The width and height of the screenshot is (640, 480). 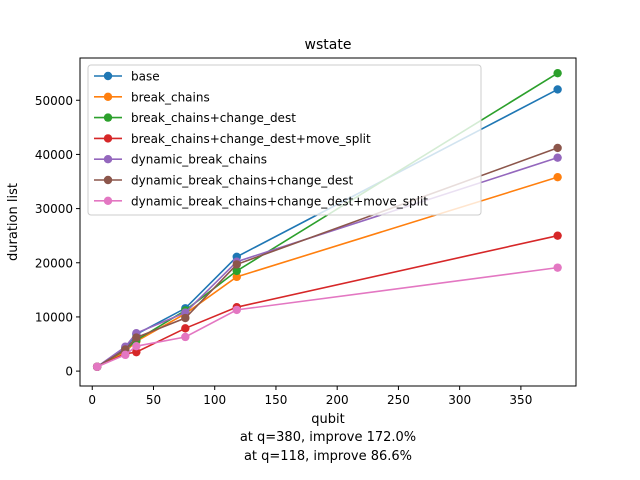 I want to click on legend-label: base, so click(x=145, y=77).